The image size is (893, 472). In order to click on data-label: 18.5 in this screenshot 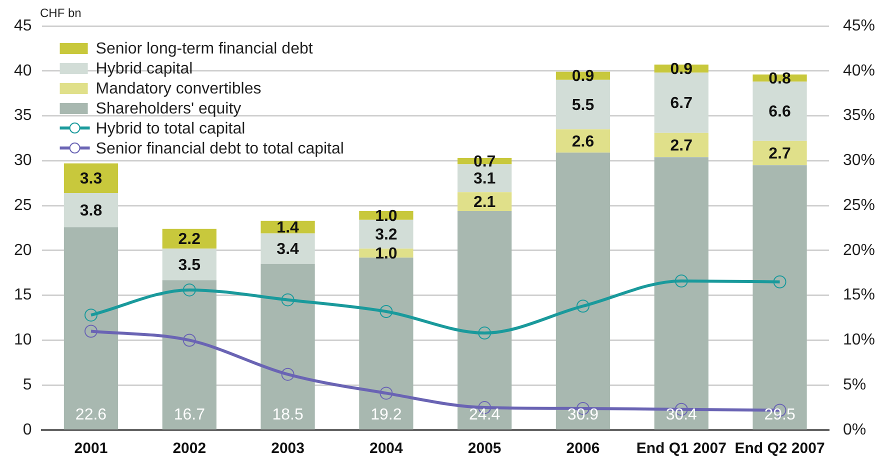, I will do `click(288, 415)`.